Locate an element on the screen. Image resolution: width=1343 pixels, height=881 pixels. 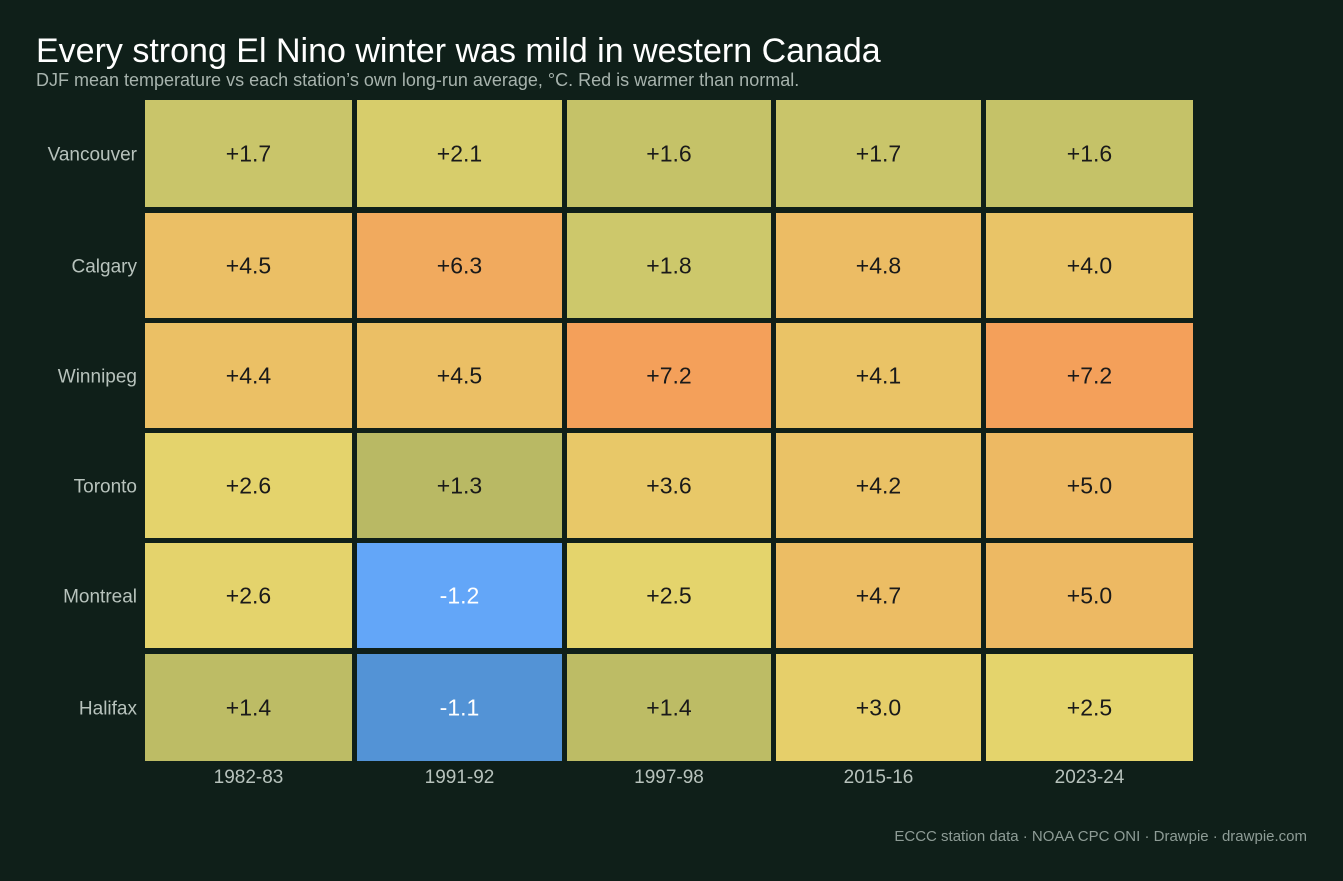
column-label: 1982-83 is located at coordinates (249, 777).